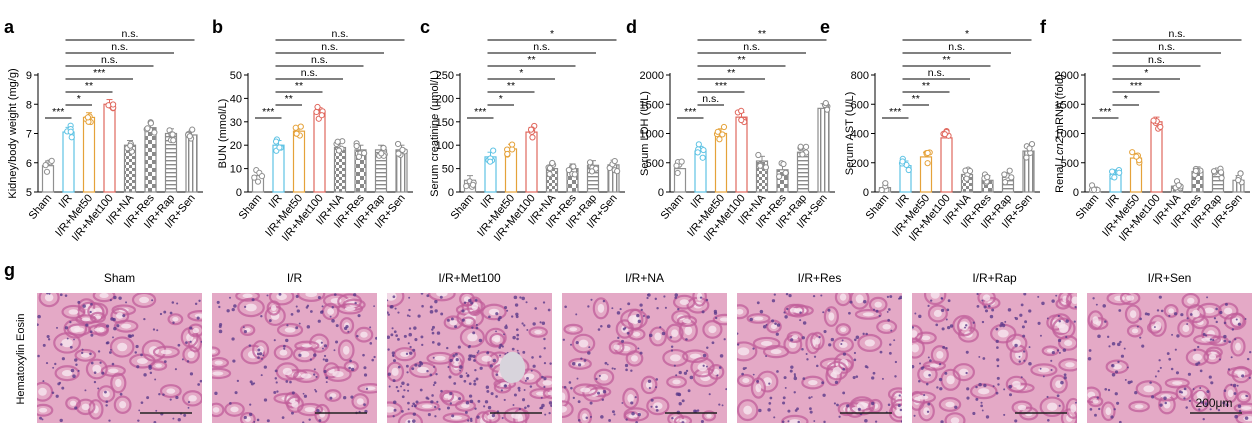 The height and width of the screenshot is (432, 1260). What do you see at coordinates (531, 162) in the screenshot?
I see `bar-I/R+Met100` at bounding box center [531, 162].